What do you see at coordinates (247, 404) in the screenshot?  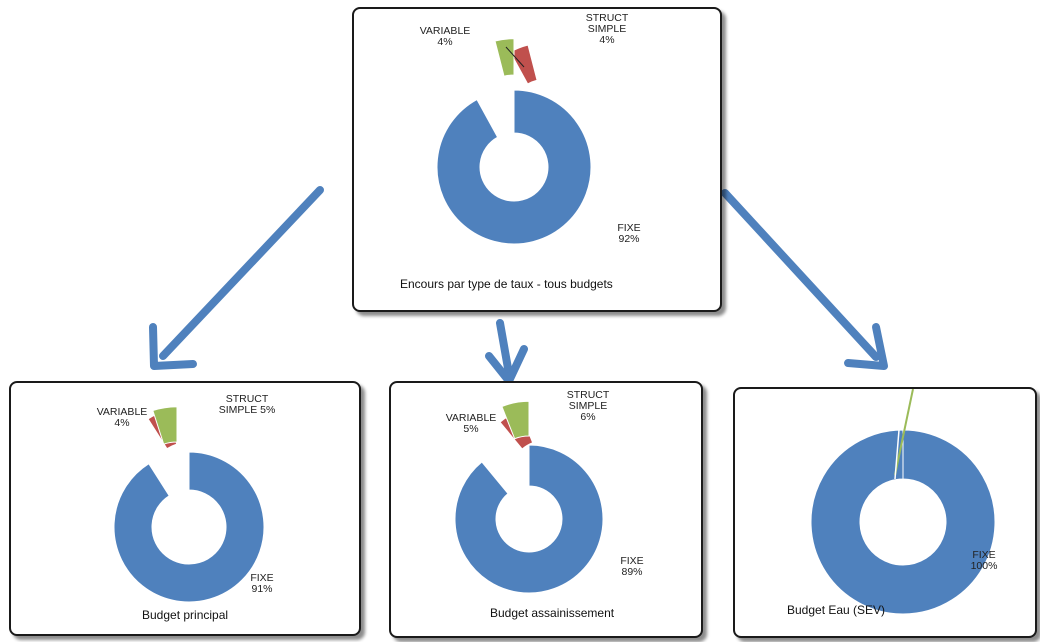 I see `data-label-struct-simple: STRUCT SIMPLE 5%` at bounding box center [247, 404].